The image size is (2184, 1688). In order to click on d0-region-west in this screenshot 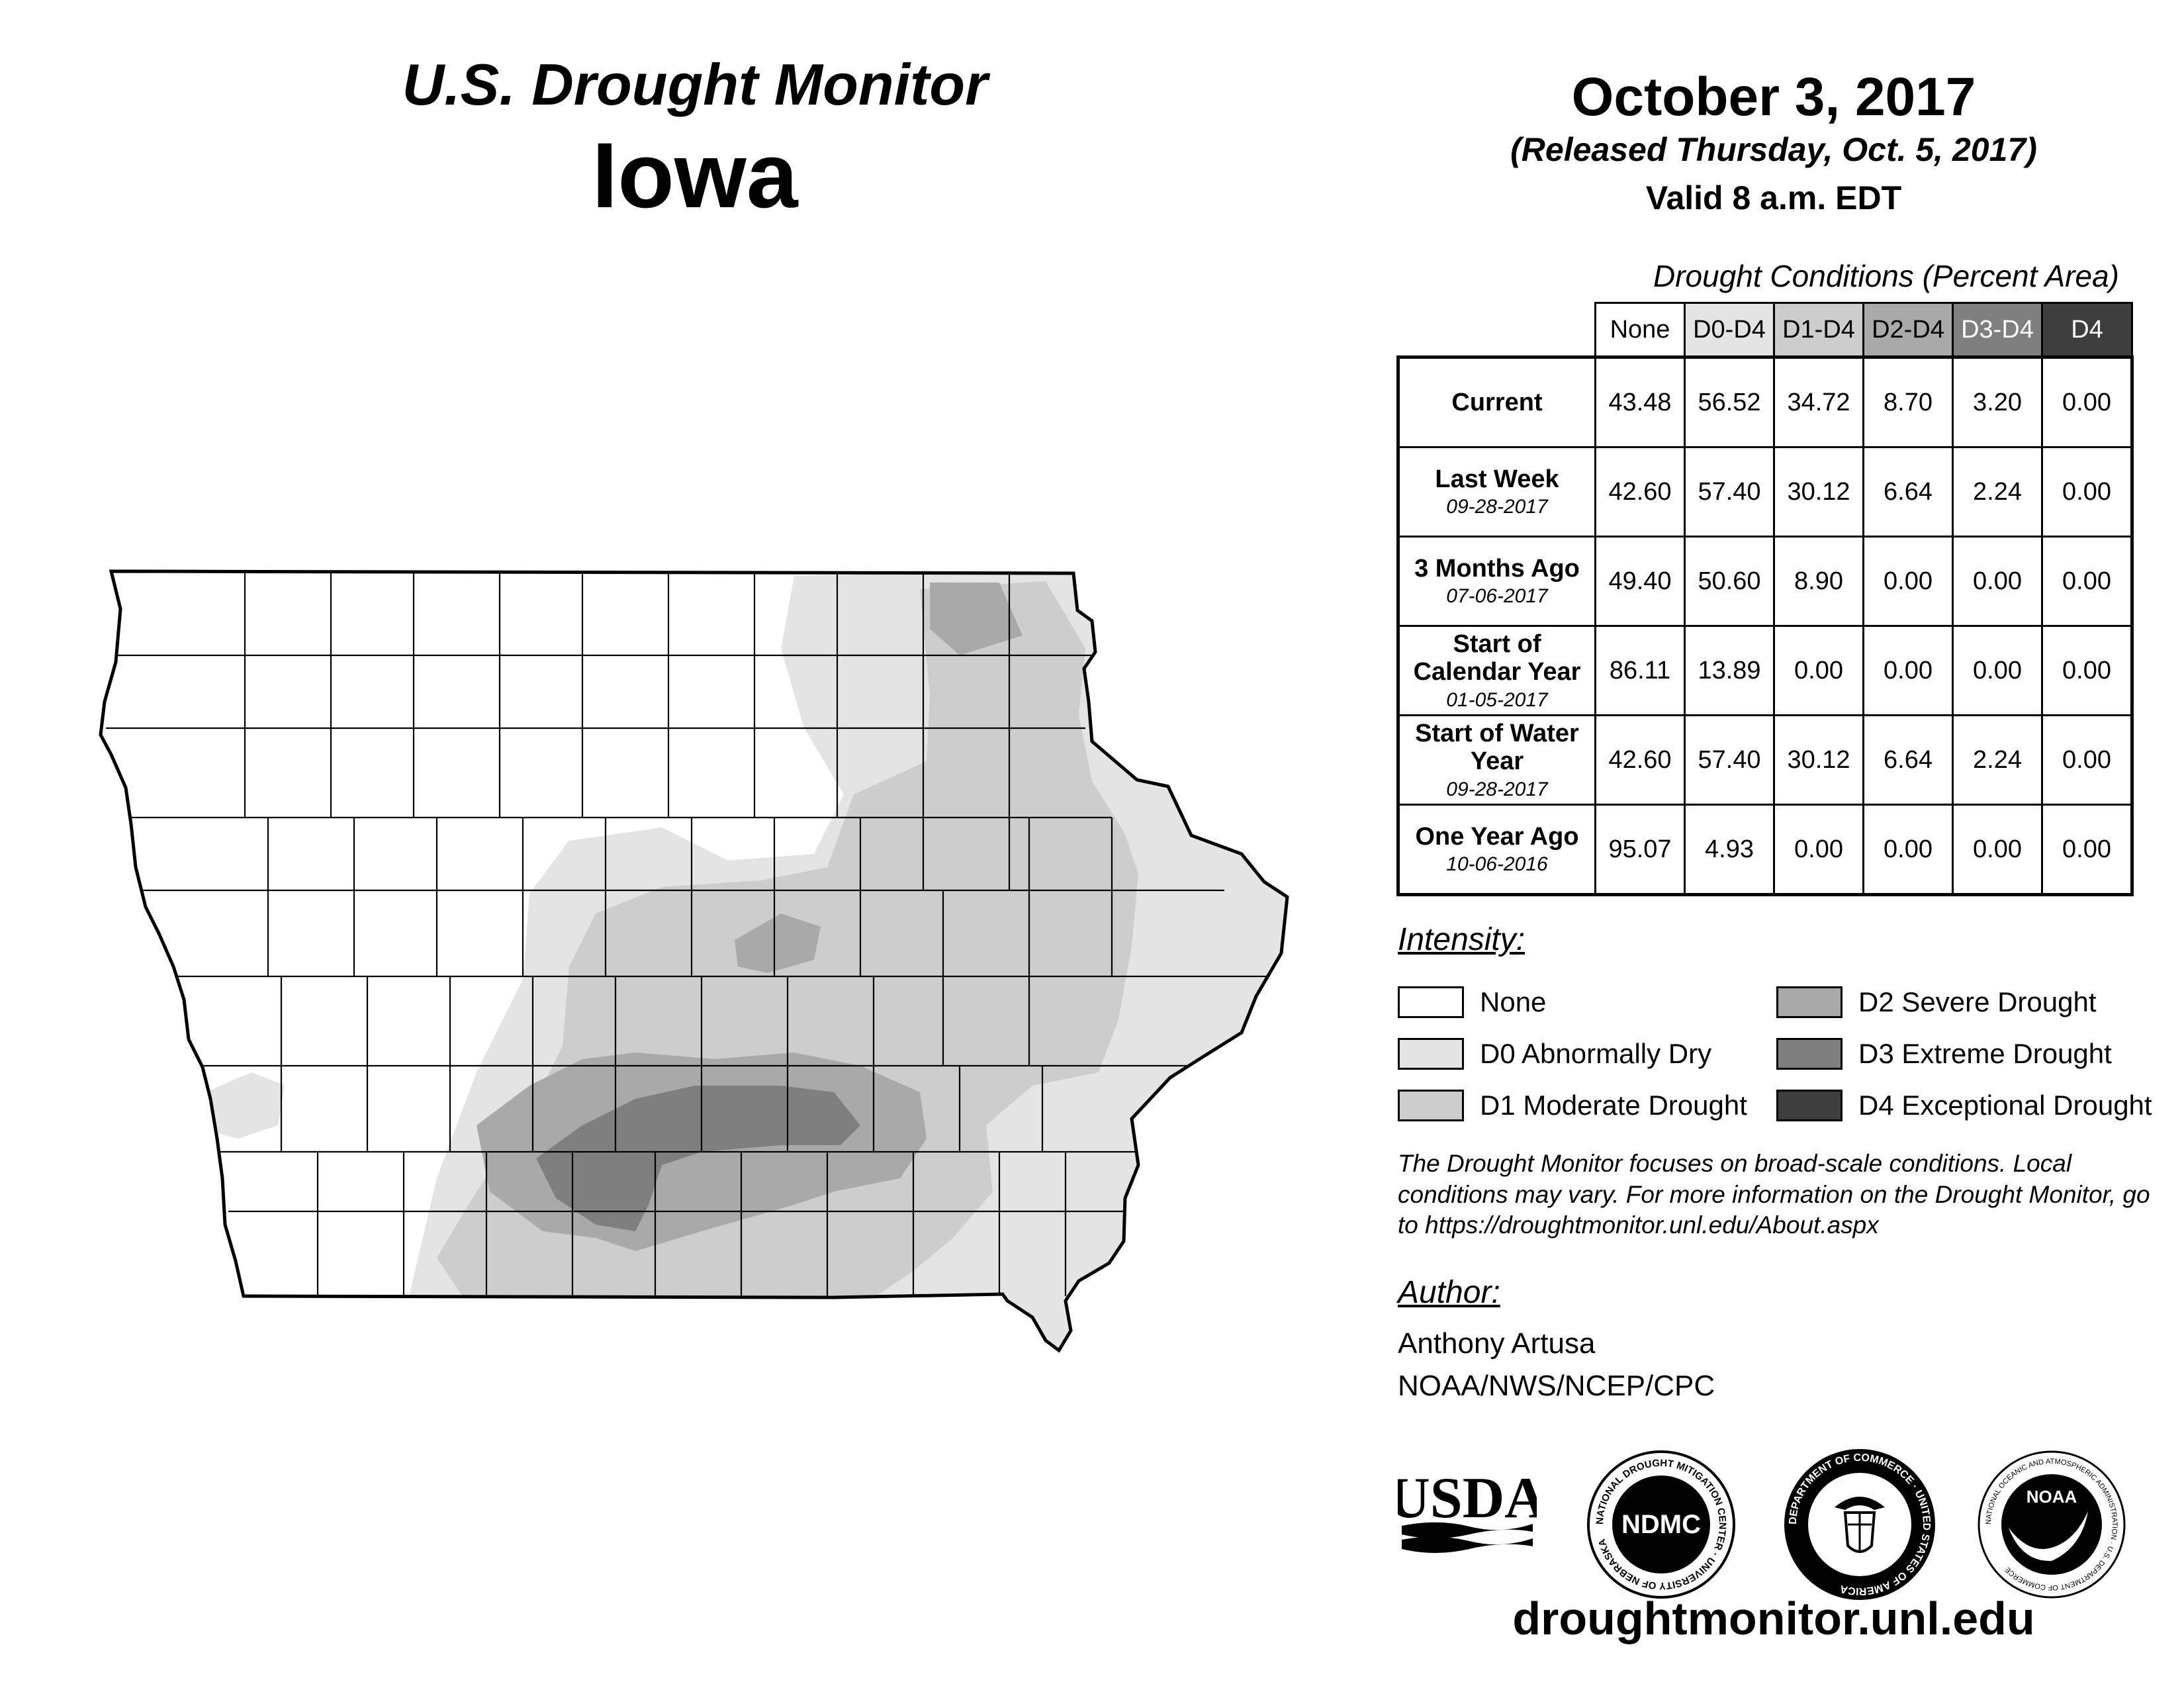, I will do `click(245, 1105)`.